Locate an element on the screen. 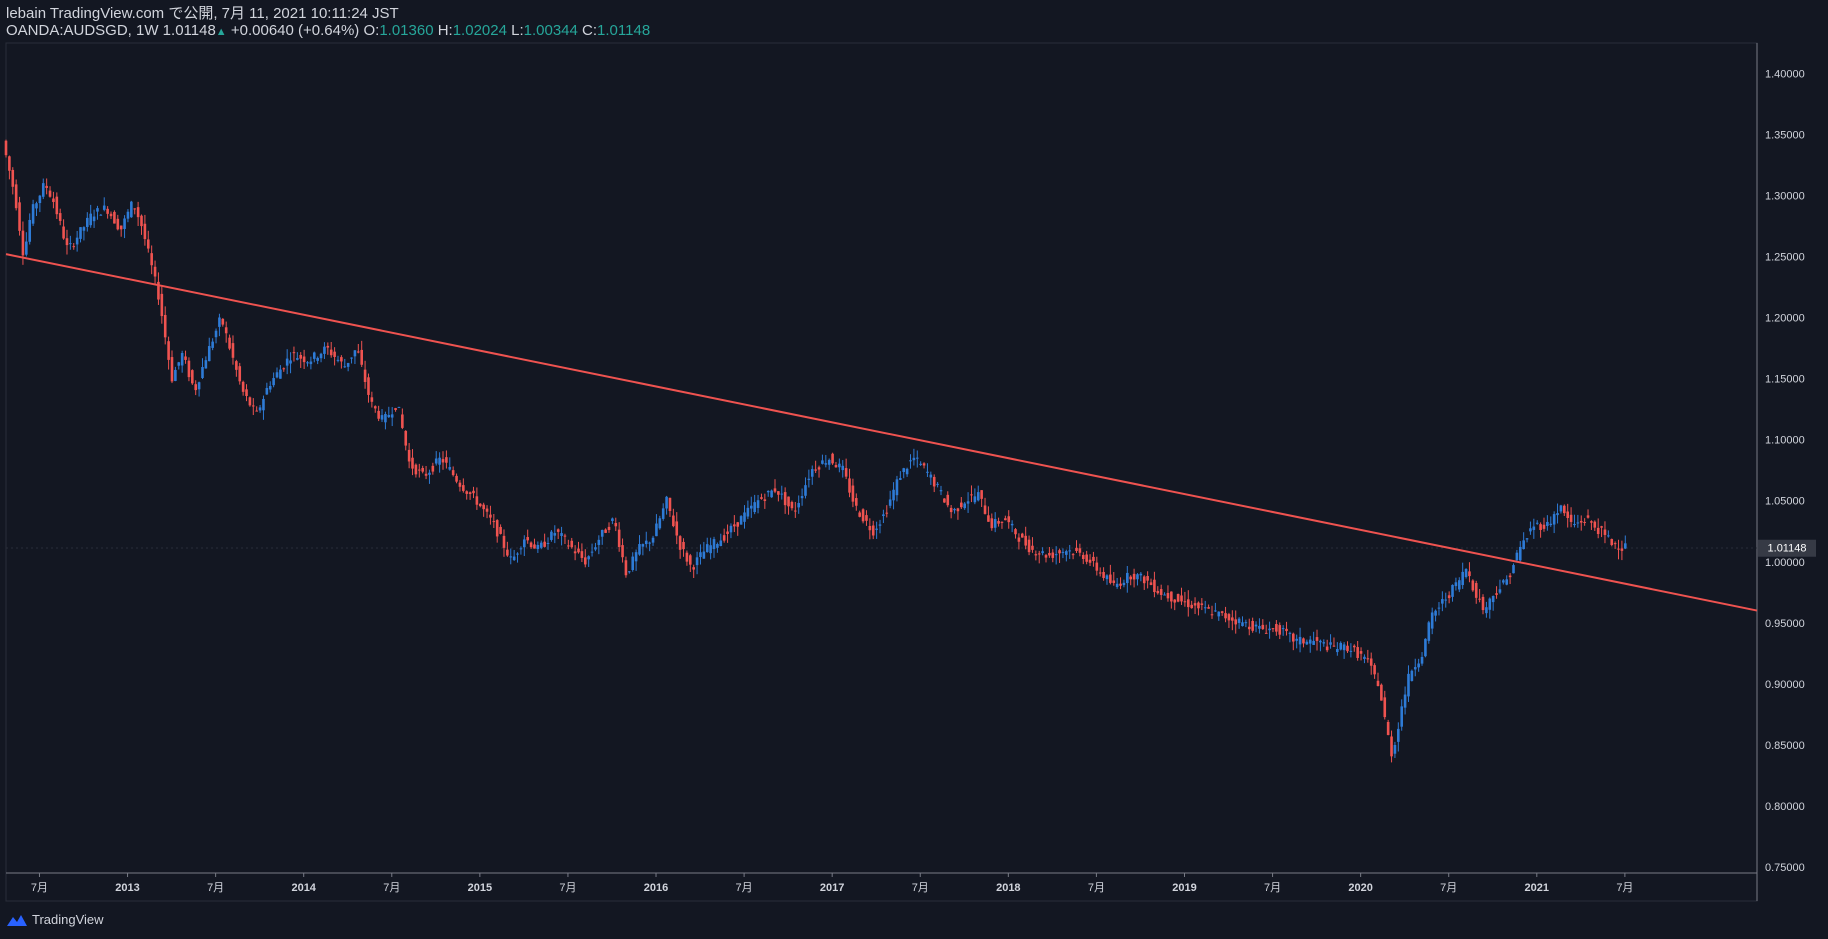 This screenshot has width=1828, height=939. time-tick-label: 7月 is located at coordinates (1624, 888).